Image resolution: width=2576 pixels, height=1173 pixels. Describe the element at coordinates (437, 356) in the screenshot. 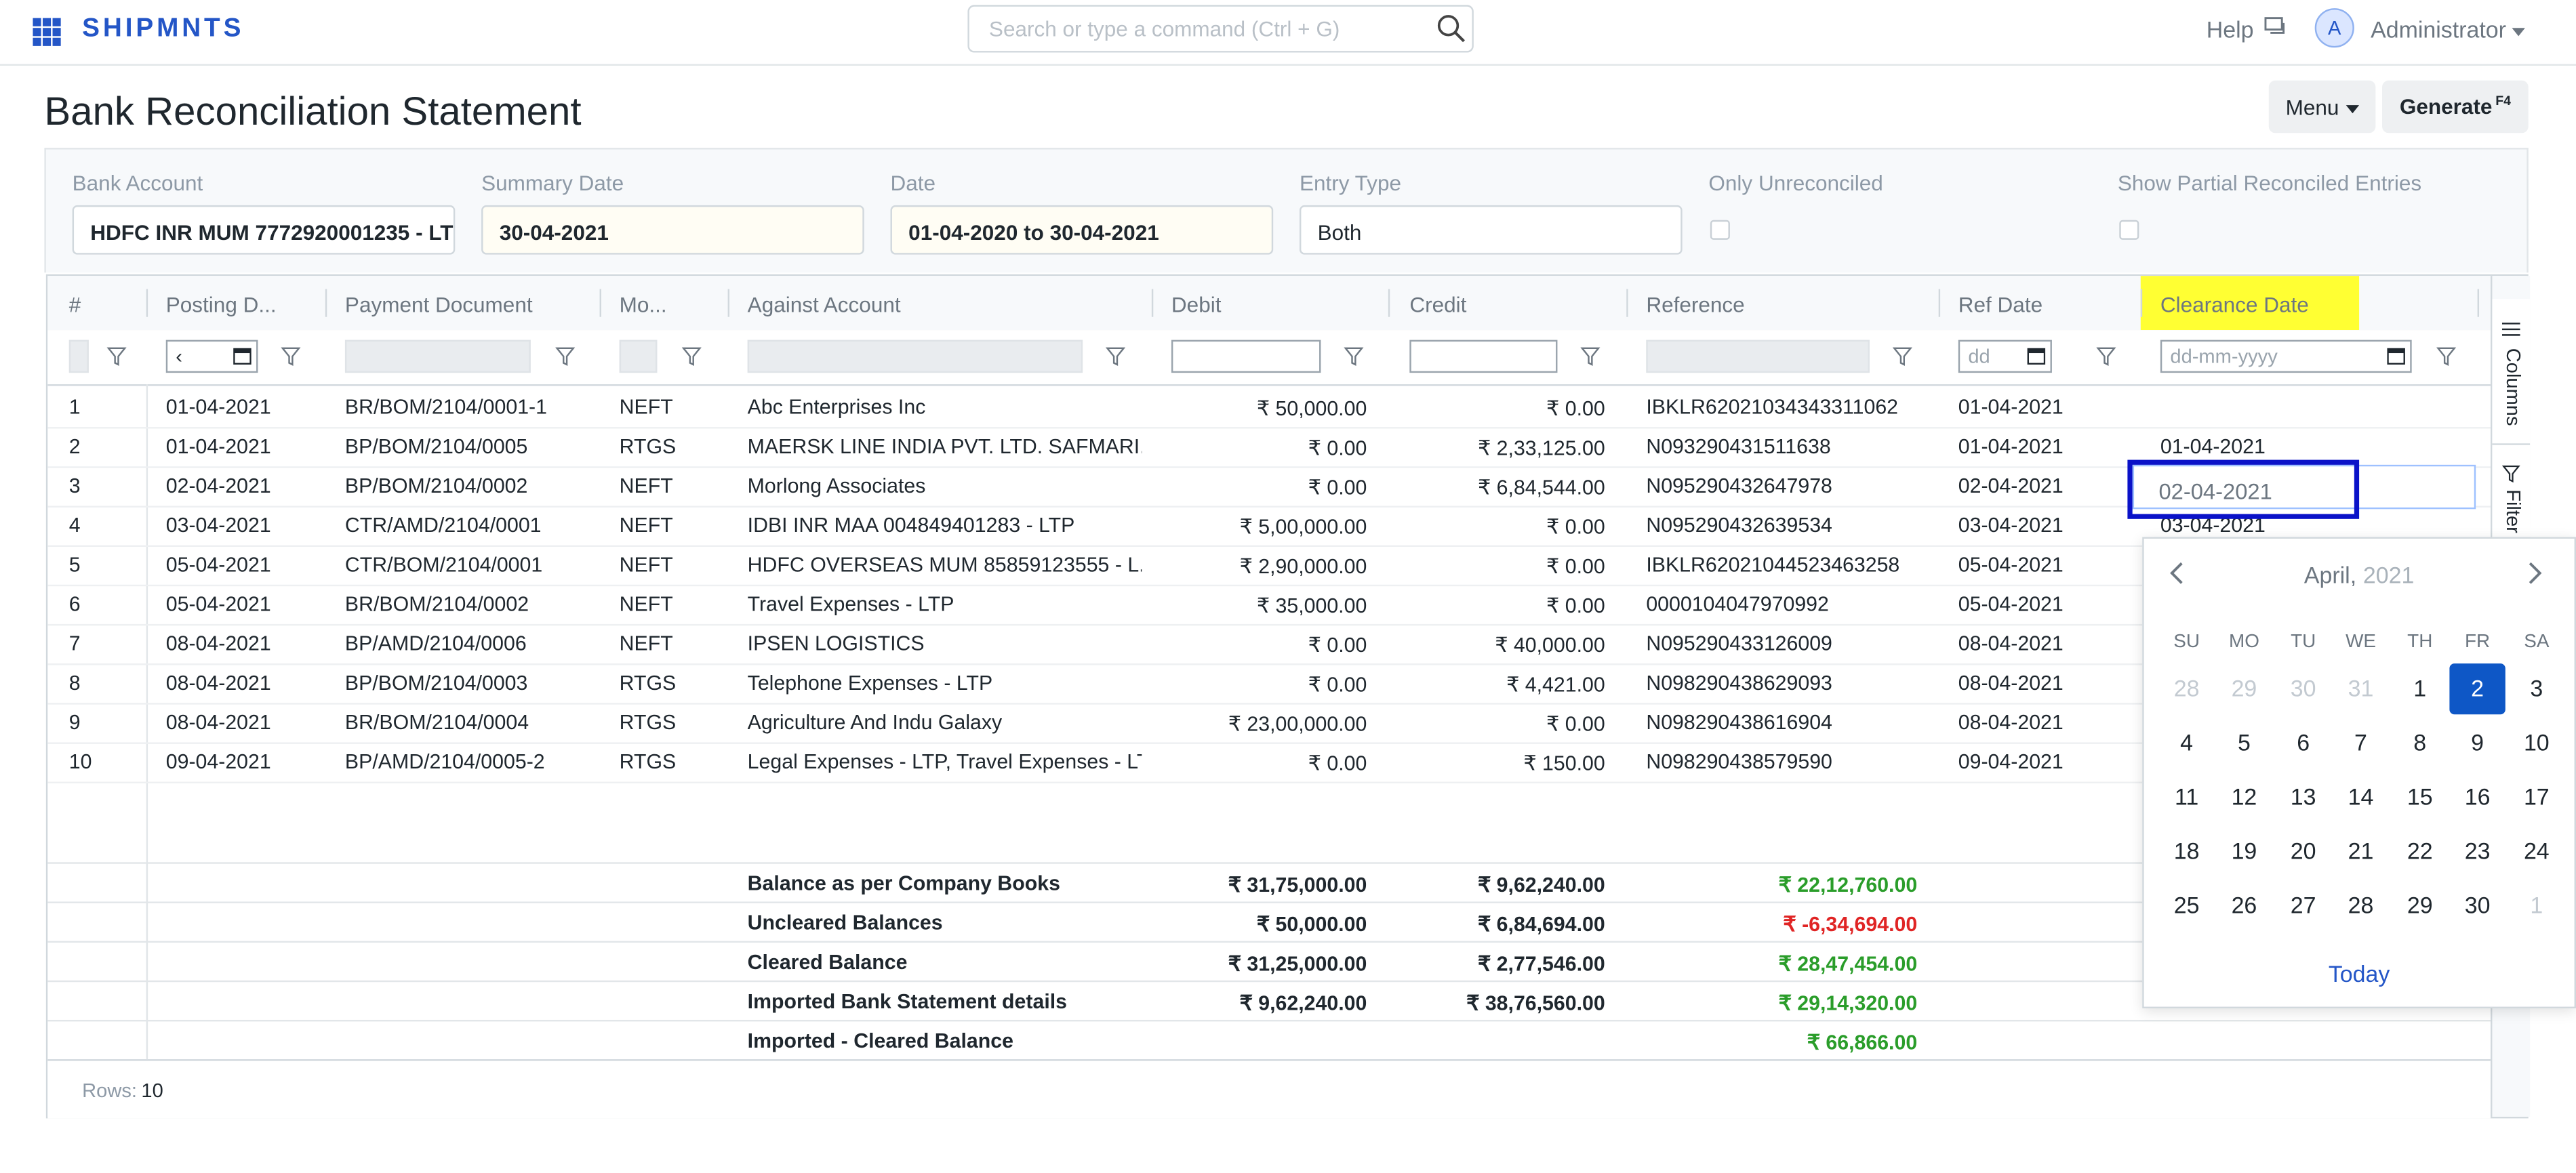

I see `filter-payment-document` at that location.